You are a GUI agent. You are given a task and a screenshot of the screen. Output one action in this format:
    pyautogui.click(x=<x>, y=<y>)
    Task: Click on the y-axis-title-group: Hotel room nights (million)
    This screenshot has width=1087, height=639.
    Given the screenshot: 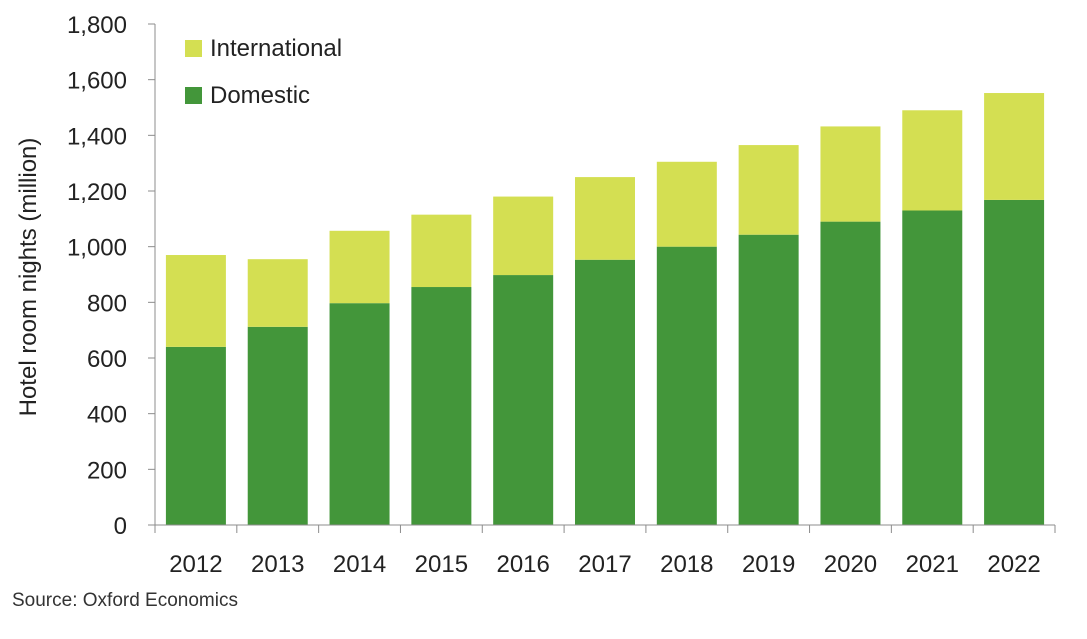 What is the action you would take?
    pyautogui.click(x=28, y=277)
    